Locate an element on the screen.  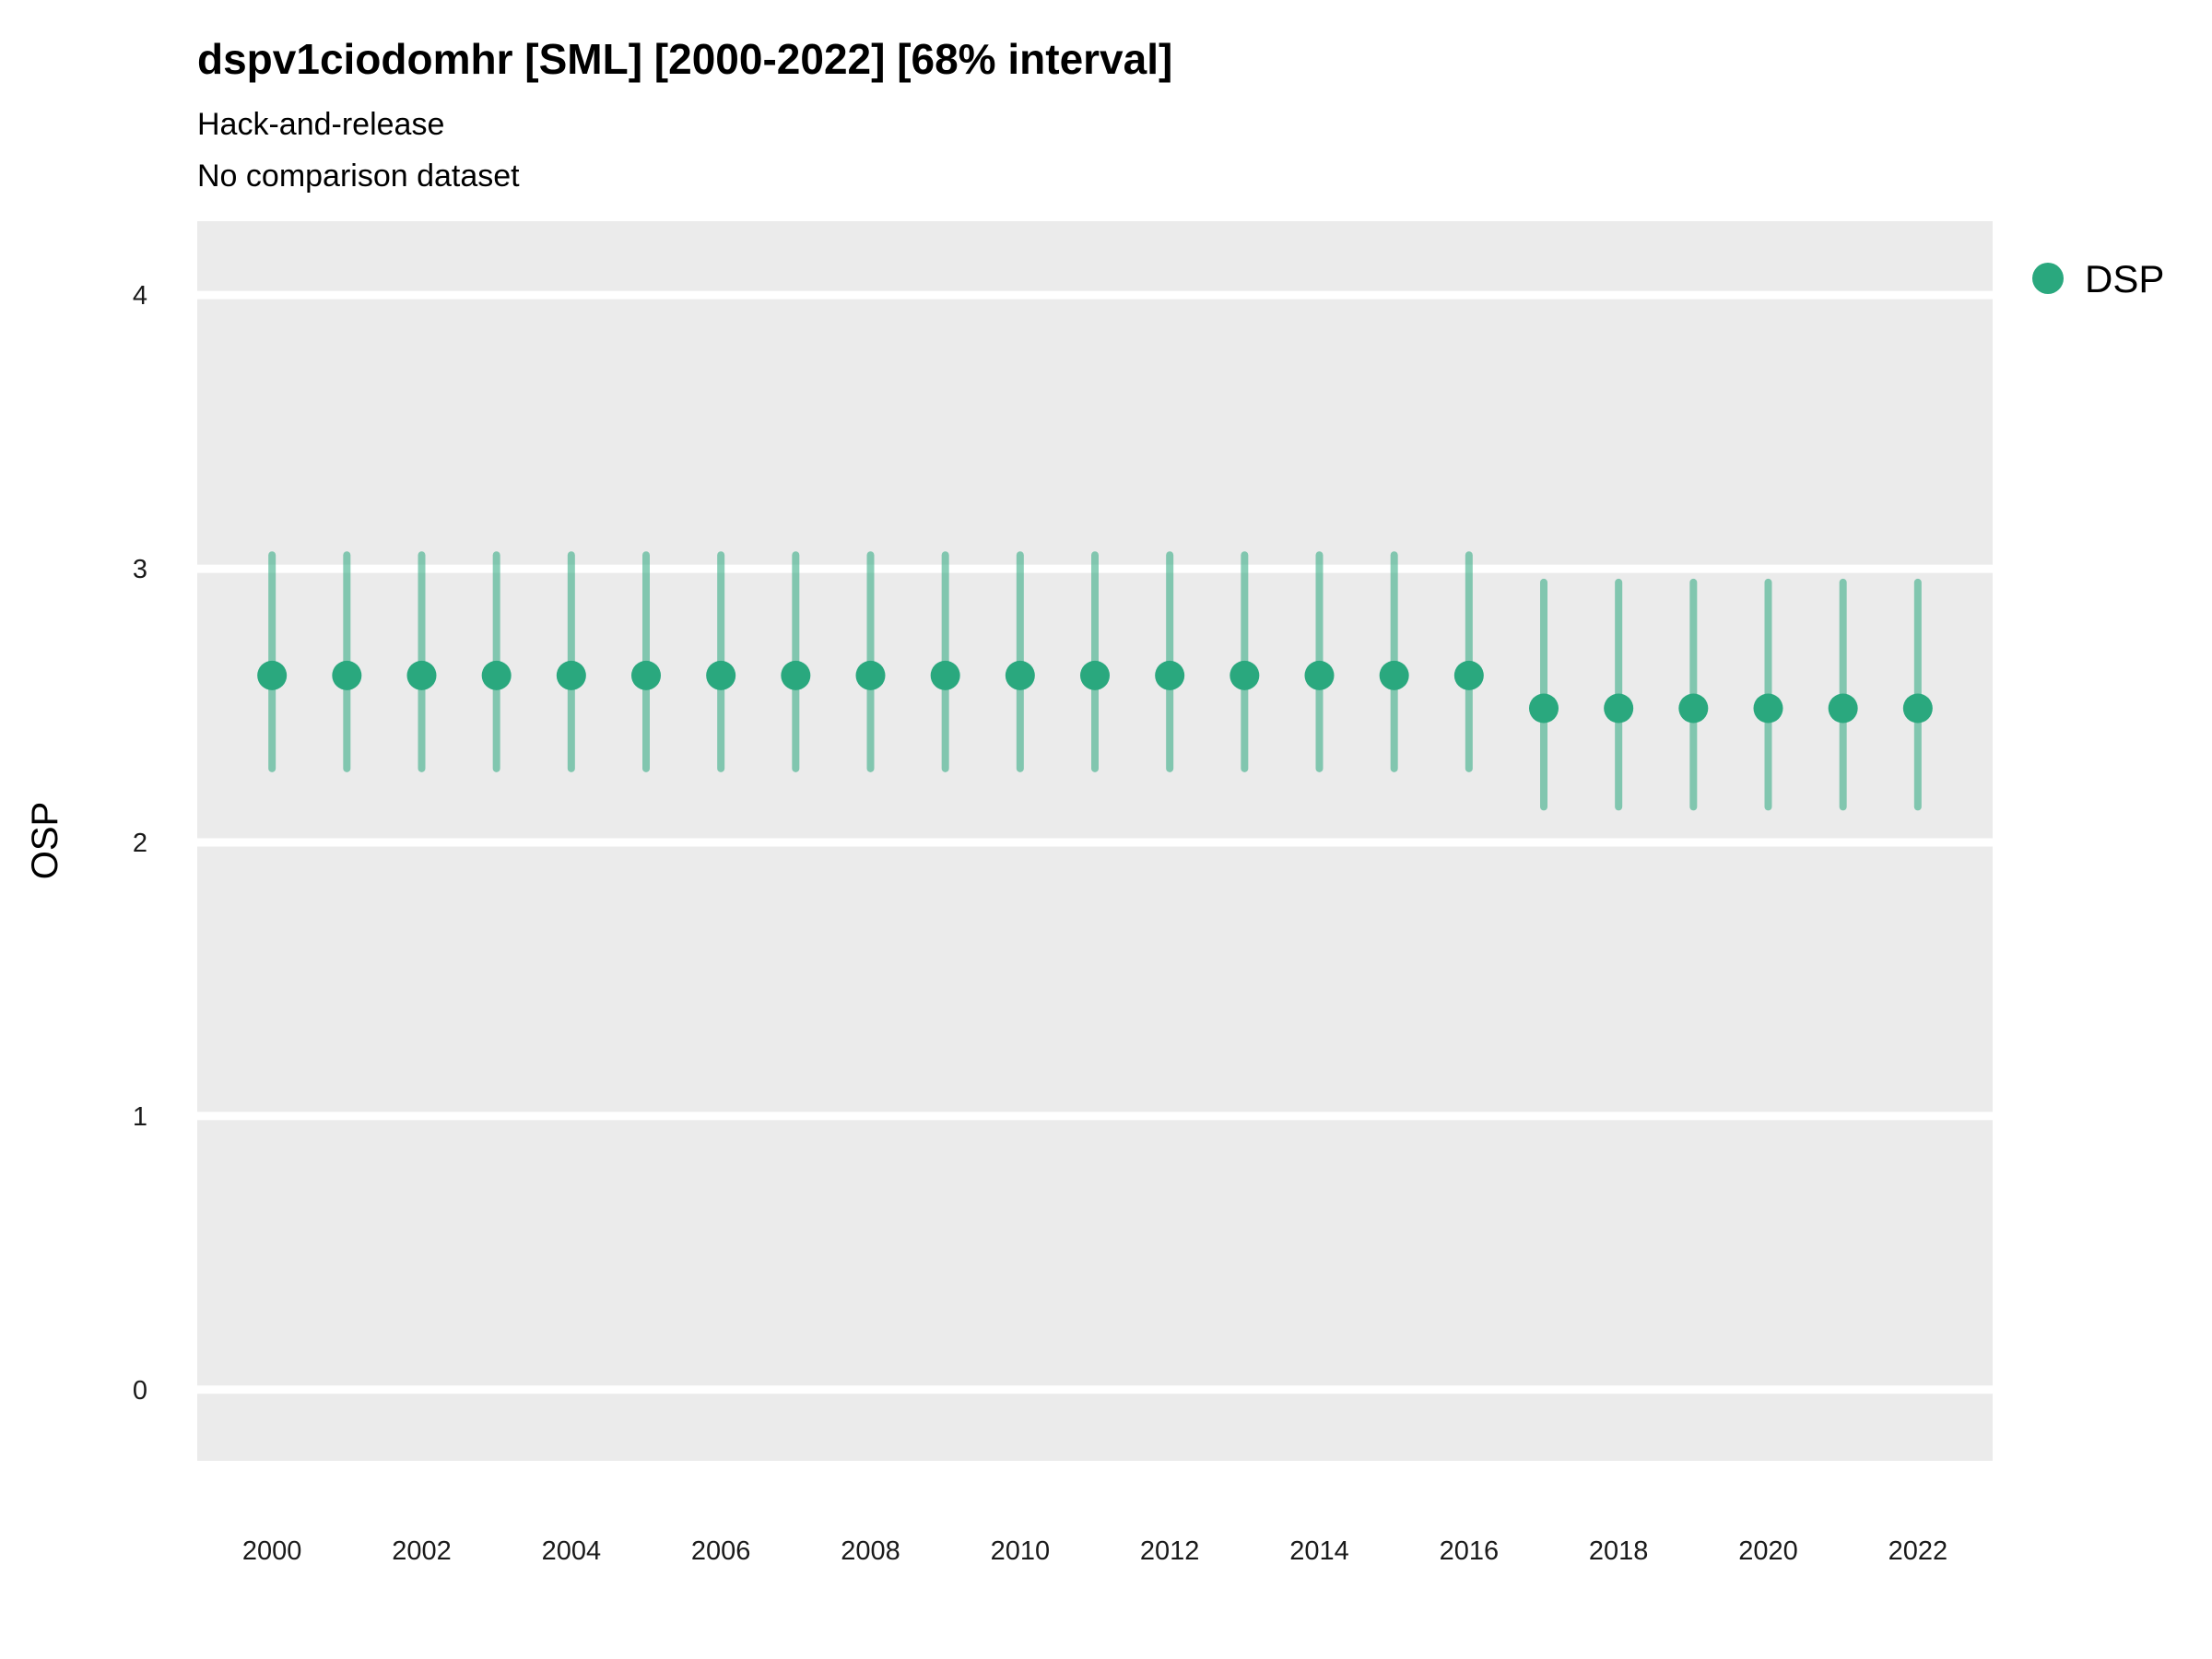
y-tick-label: 2 is located at coordinates (140, 843).